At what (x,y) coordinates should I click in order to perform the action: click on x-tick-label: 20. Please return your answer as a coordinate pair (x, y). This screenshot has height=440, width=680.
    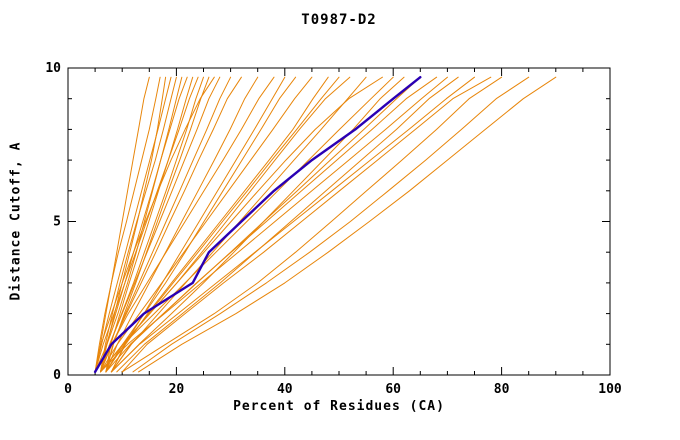
    Looking at the image, I should click on (177, 389).